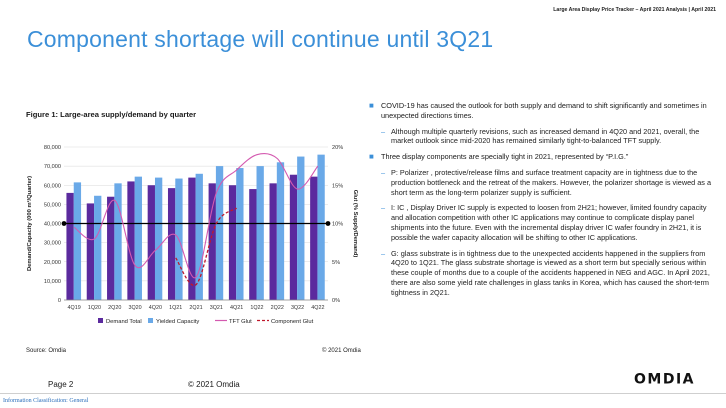 This screenshot has height=408, width=726. Describe the element at coordinates (355, 224) in the screenshot. I see `y2-axis-title: Glut (% Supply/Demand)` at that location.